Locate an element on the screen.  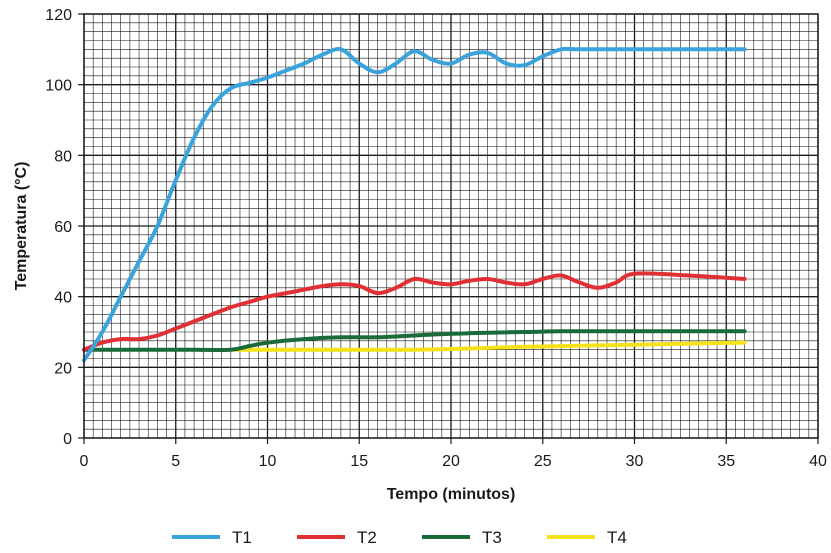
x-tick-label: 20 is located at coordinates (451, 461).